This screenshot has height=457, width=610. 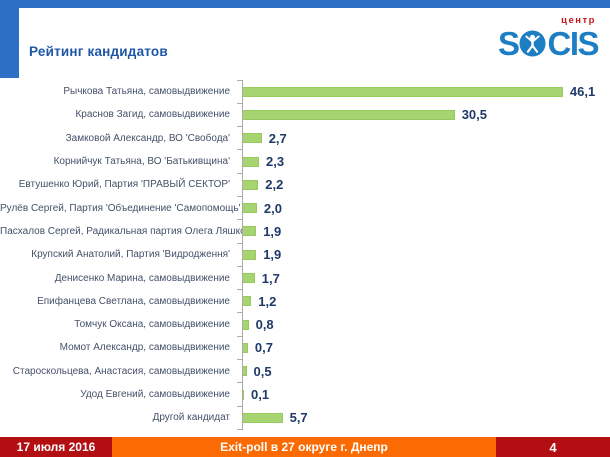 I want to click on footer-caption: Exit-poll в 27 округе г. Днепр, so click(x=304, y=447).